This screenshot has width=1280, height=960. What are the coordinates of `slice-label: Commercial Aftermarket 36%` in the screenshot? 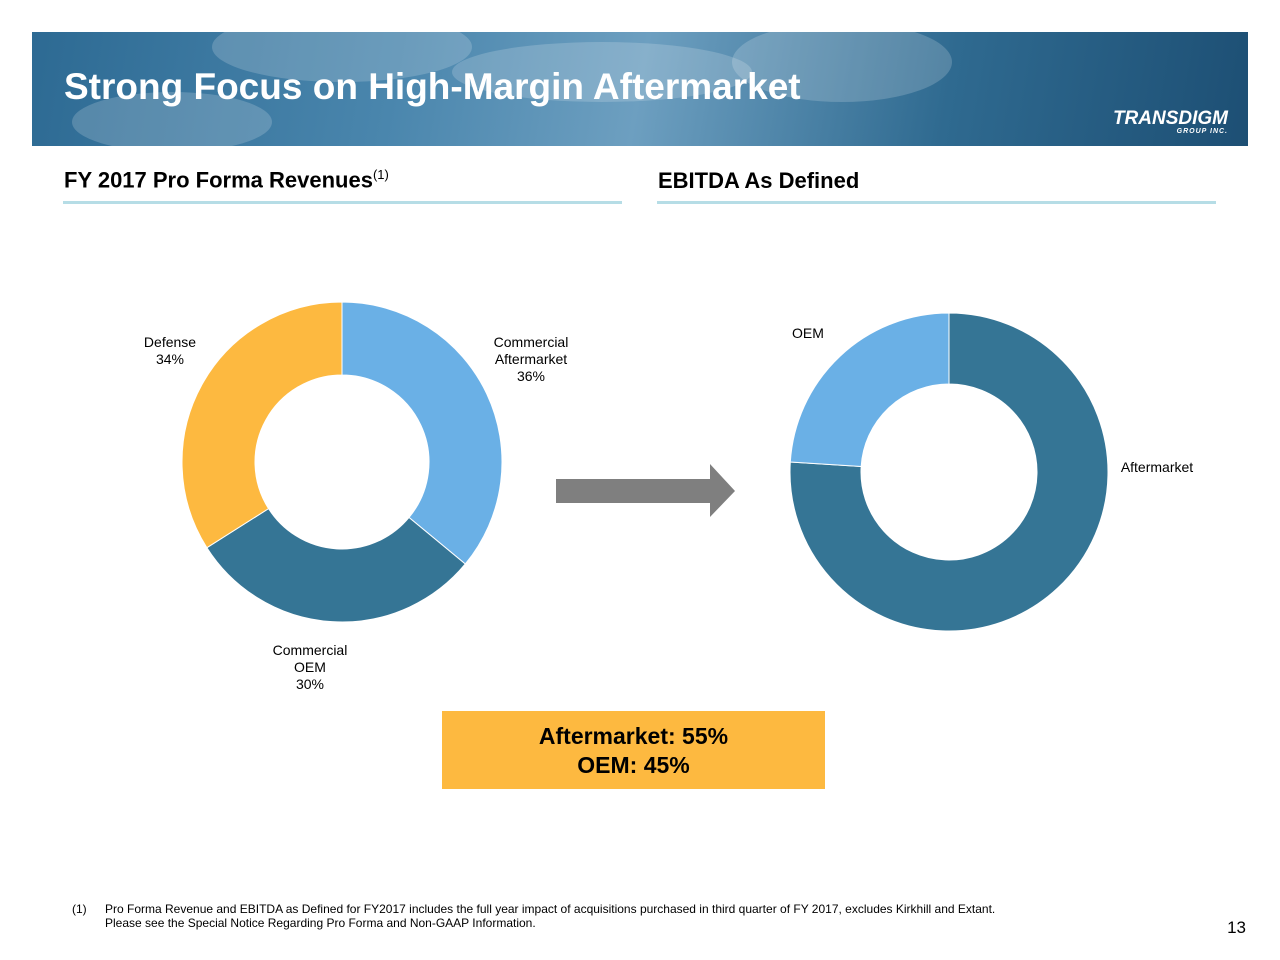 It's located at (531, 359).